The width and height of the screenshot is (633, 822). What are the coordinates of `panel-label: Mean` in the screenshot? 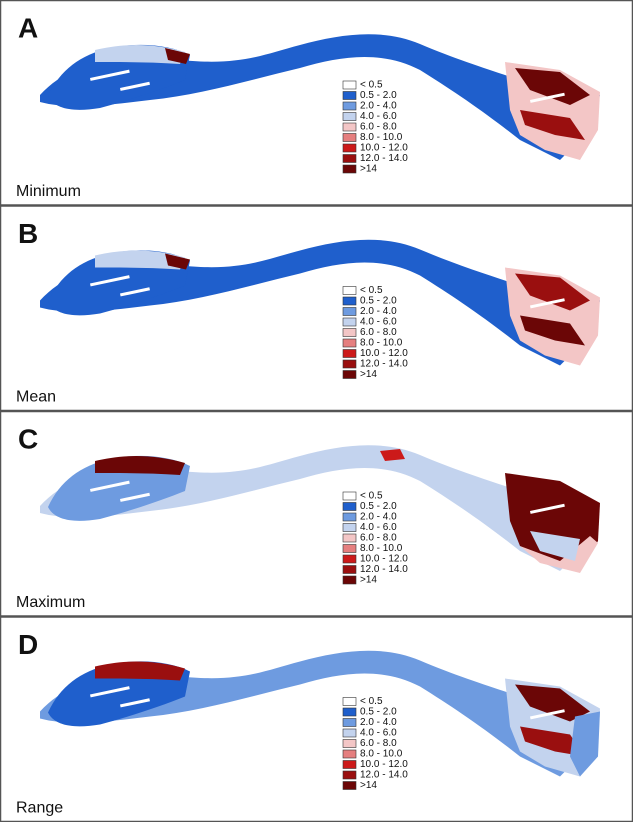 It's located at (36, 397).